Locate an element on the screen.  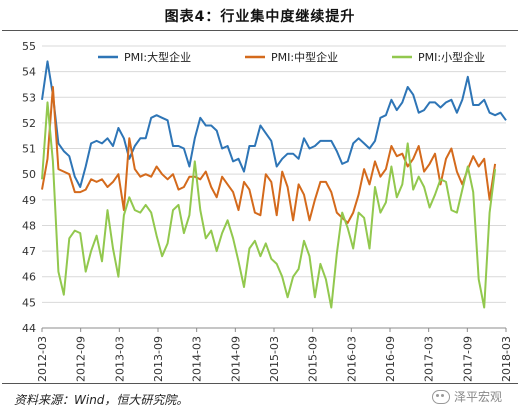
y-tick-label: 49 is located at coordinates (29, 200).